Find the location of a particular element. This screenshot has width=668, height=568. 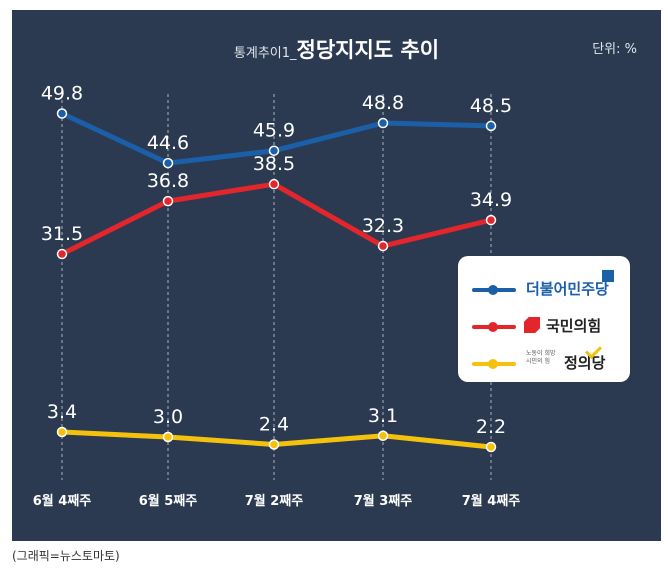

data-label: 32.3 is located at coordinates (383, 226).